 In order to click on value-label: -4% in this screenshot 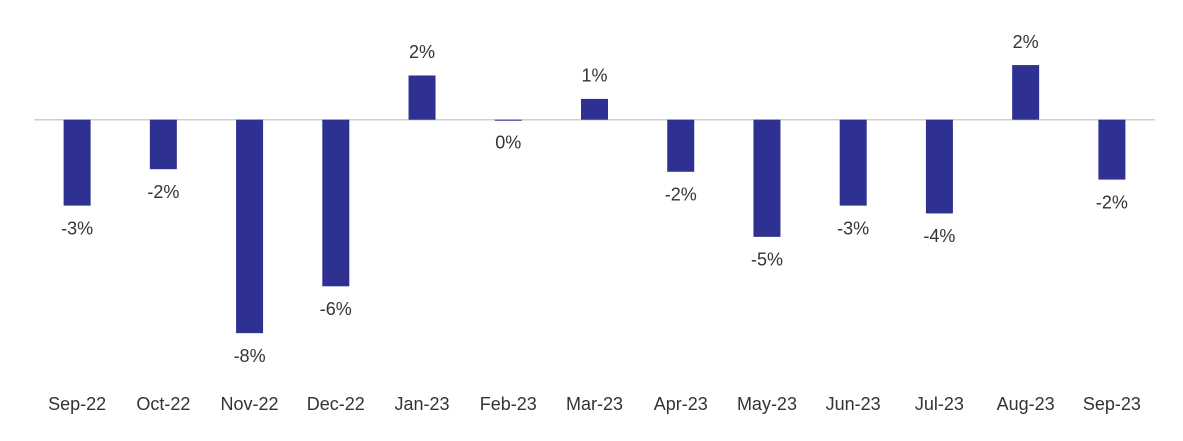, I will do `click(939, 236)`.